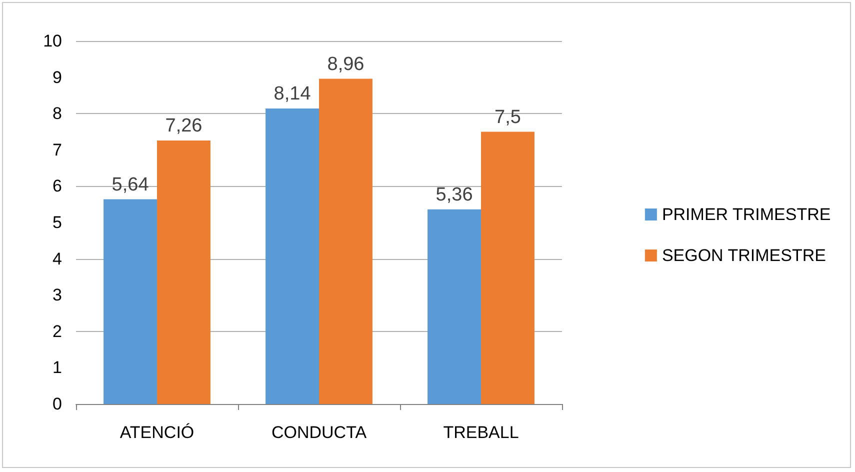 The height and width of the screenshot is (472, 855). What do you see at coordinates (57, 331) in the screenshot?
I see `y-tick-label: 2` at bounding box center [57, 331].